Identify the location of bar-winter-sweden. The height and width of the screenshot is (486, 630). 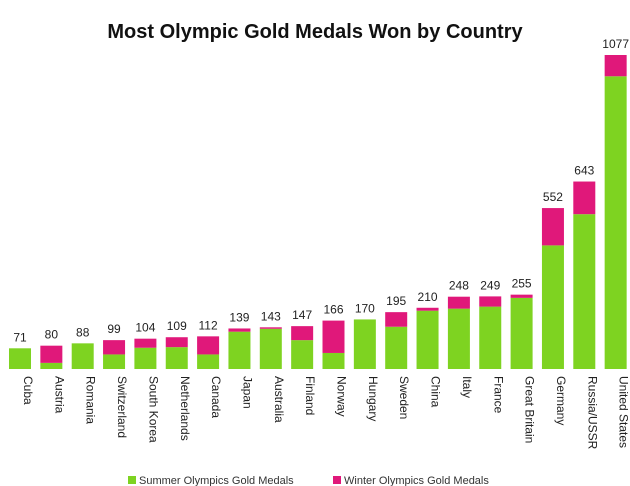
(396, 319).